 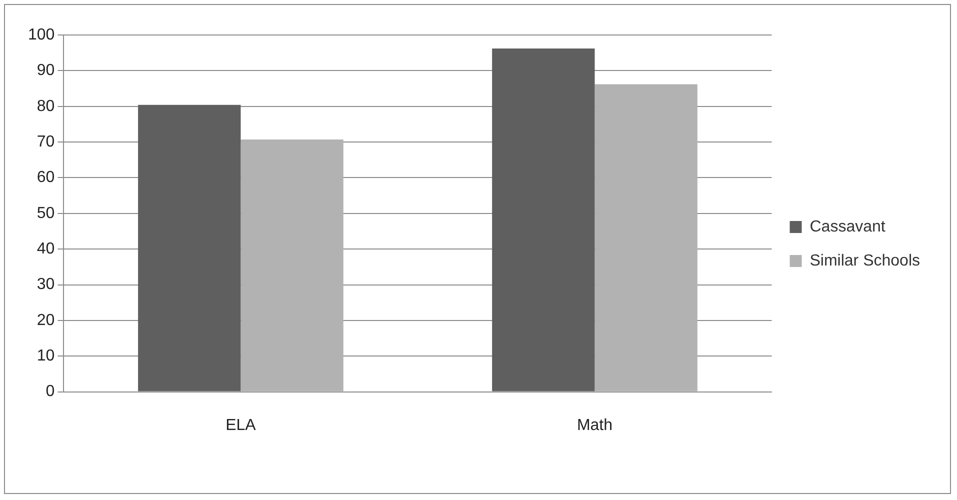 I want to click on y-tick-label: 90, so click(x=45, y=71).